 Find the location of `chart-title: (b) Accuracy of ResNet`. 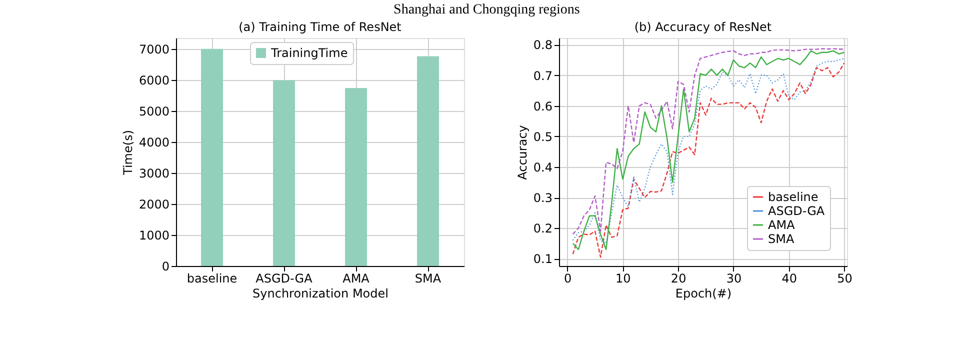

chart-title: (b) Accuracy of ResNet is located at coordinates (703, 27).